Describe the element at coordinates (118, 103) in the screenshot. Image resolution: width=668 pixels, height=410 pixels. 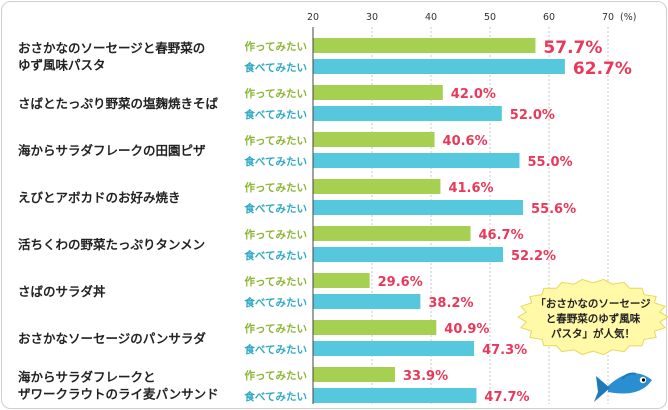
I see `category-label: さばとたっぷり野菜の塩麹焼きそば` at that location.